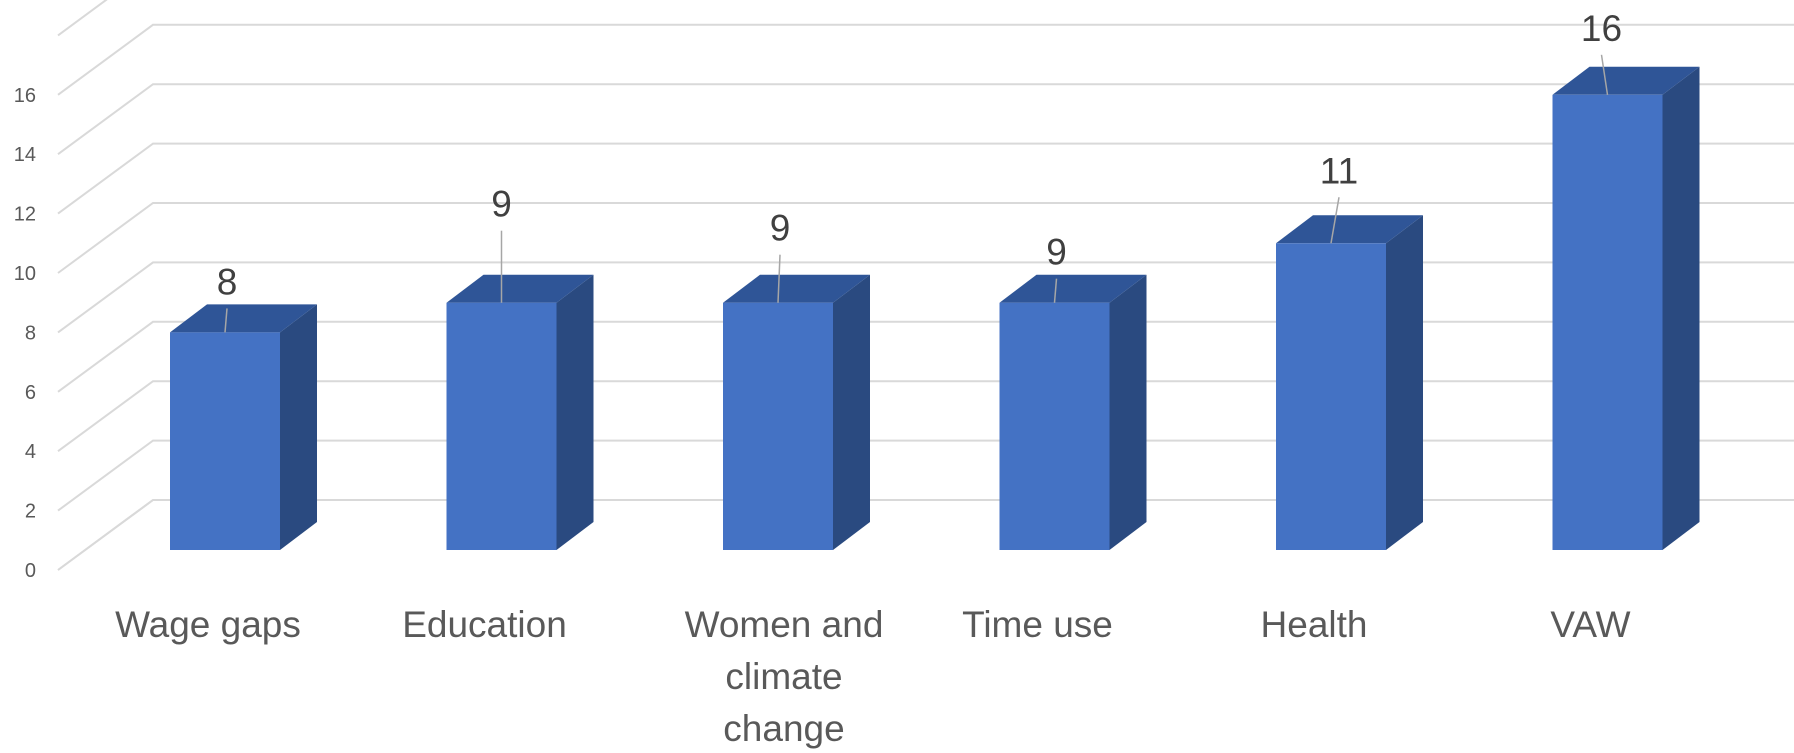 This screenshot has width=1794, height=753. I want to click on data-label: 8, so click(227, 281).